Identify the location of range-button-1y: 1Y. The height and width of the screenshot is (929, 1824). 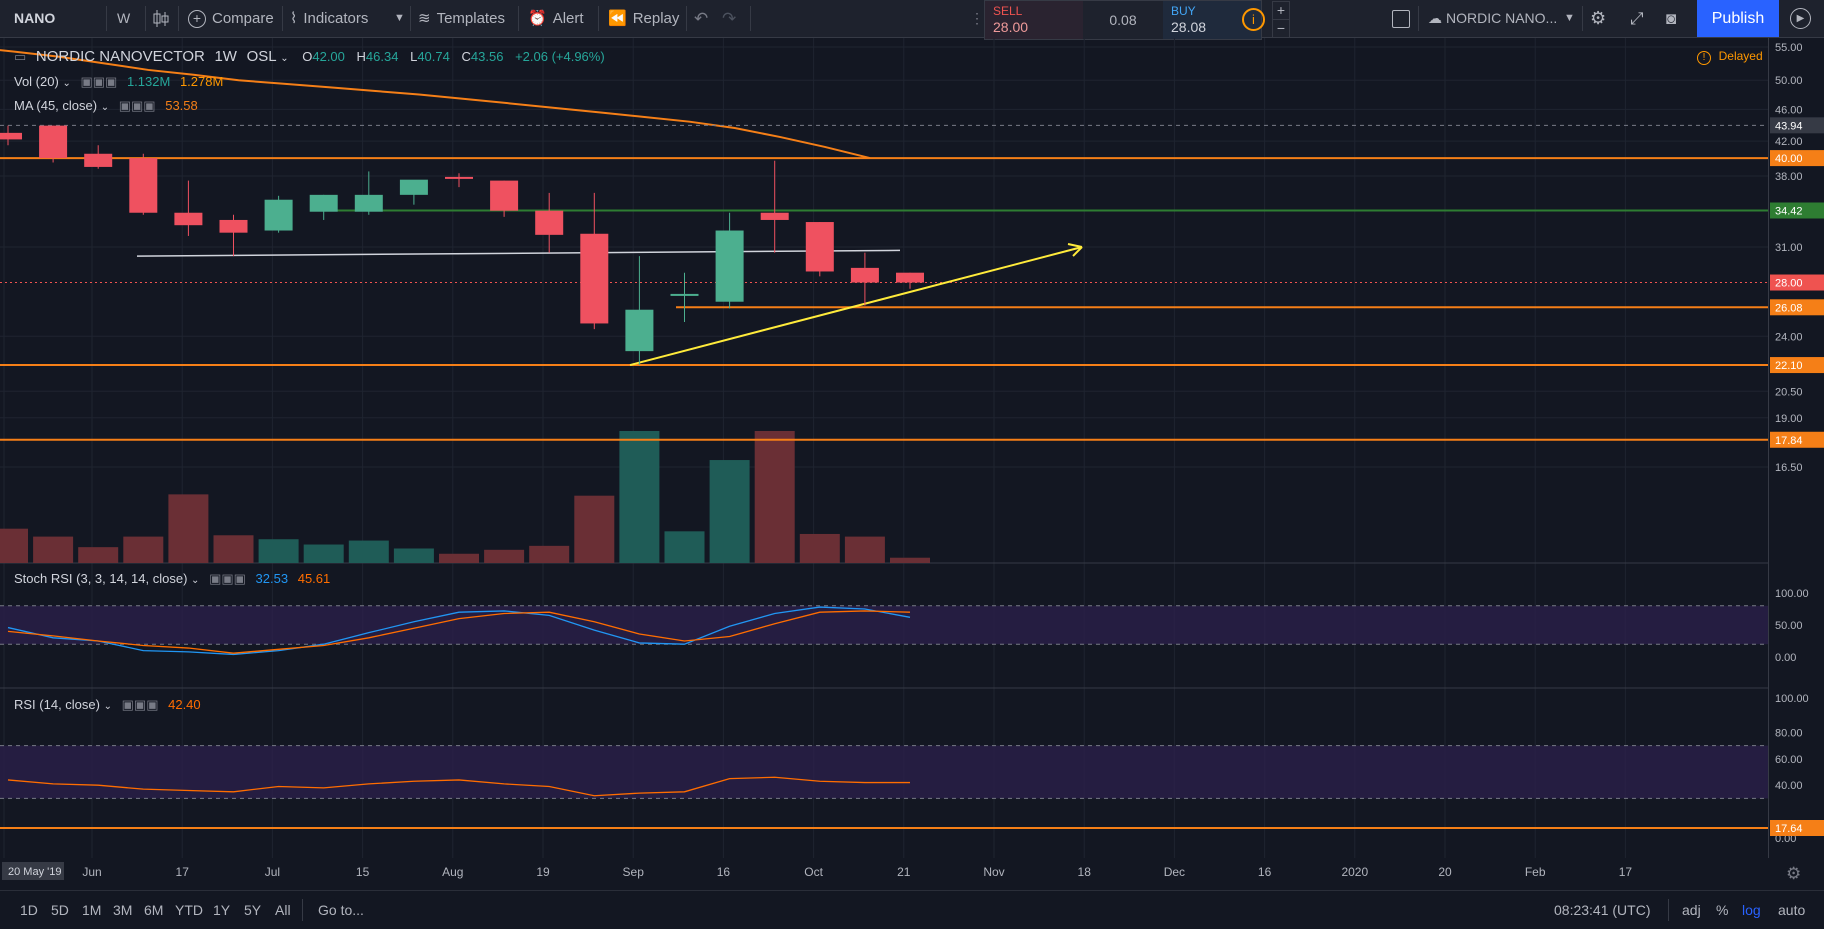
(222, 910).